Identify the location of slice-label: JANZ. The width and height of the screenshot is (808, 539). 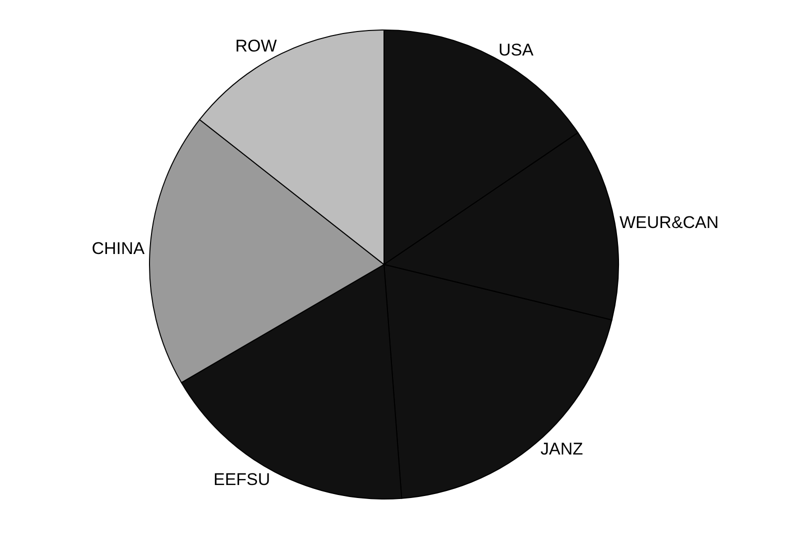
(561, 448).